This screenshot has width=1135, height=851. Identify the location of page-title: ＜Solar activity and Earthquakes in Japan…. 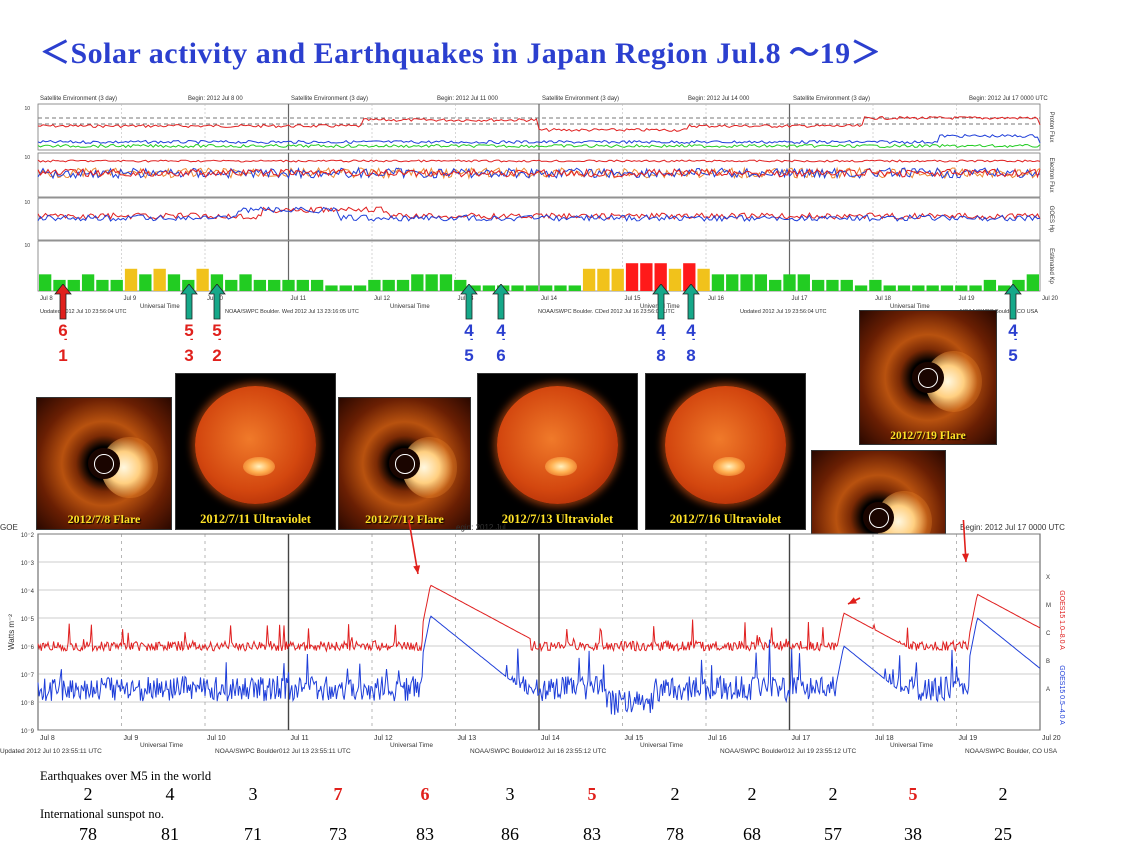
(461, 53).